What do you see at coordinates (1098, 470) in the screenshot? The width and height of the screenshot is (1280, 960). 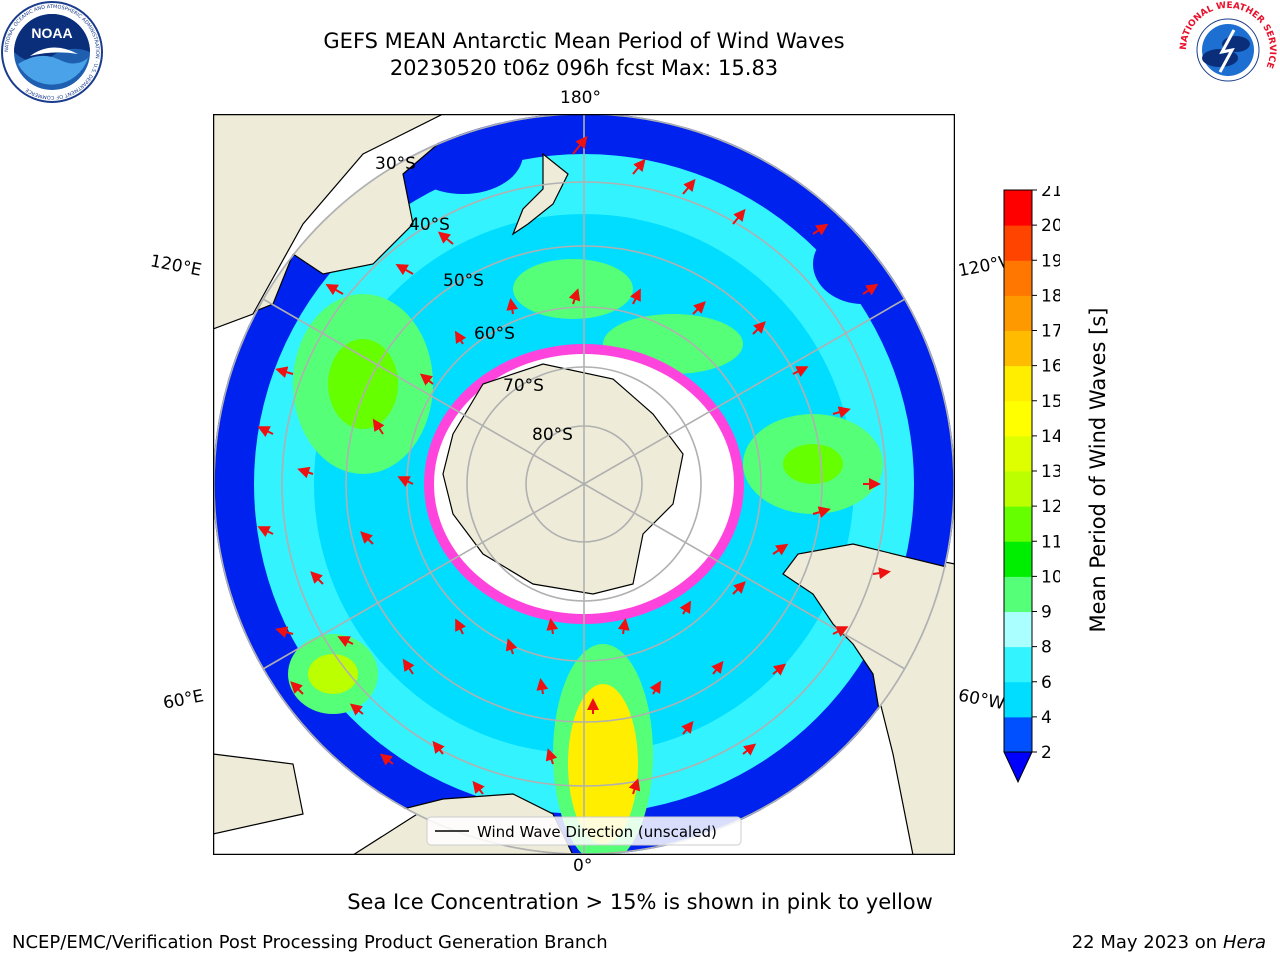 I see `colorbar-label: Mean Period of Wind Waves [s]` at bounding box center [1098, 470].